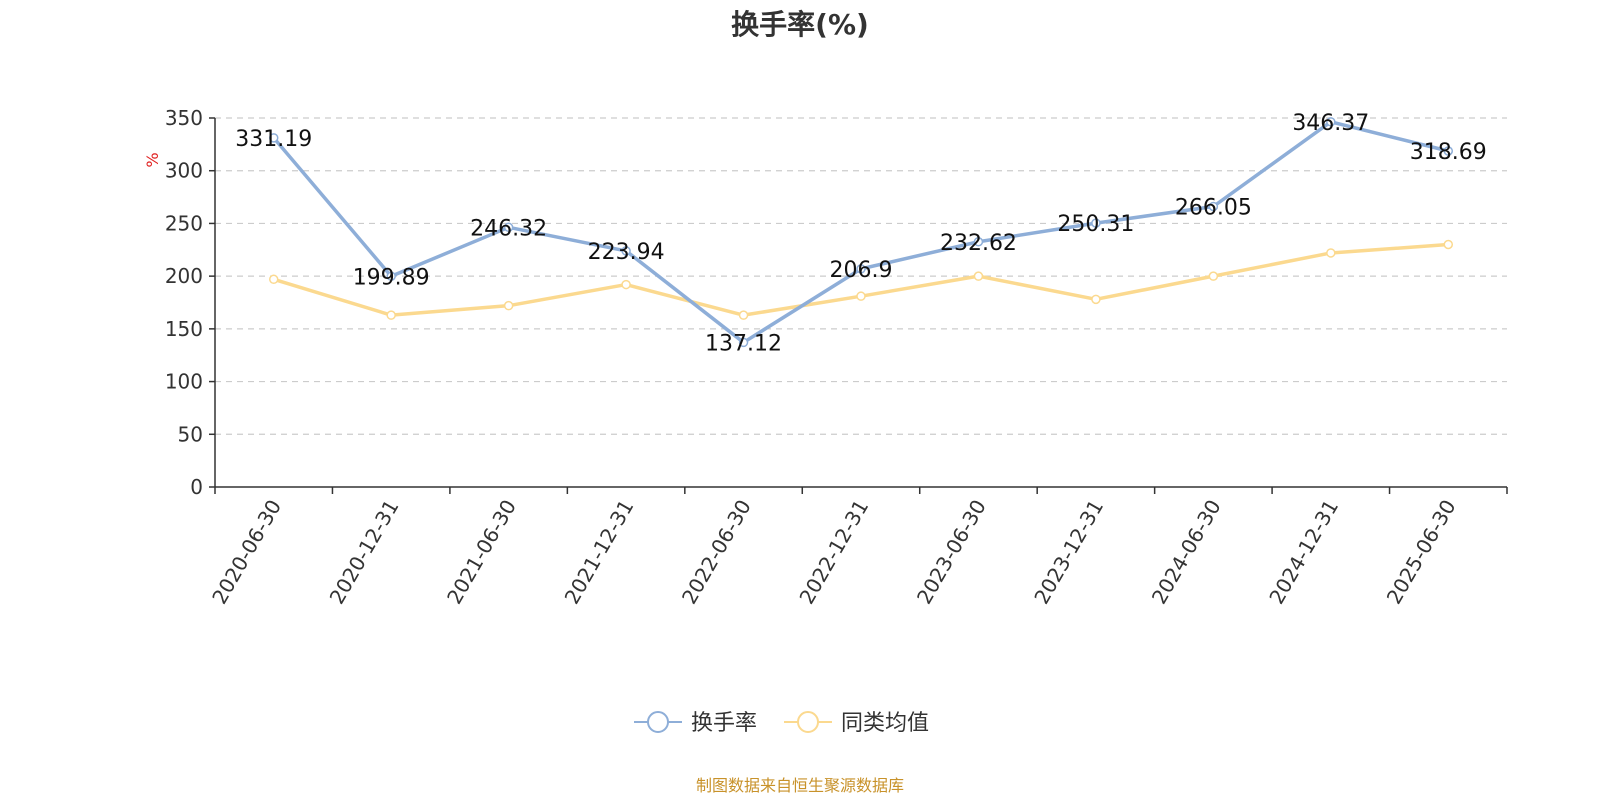 Image resolution: width=1600 pixels, height=800 pixels. I want to click on data-label: 199.89, so click(391, 277).